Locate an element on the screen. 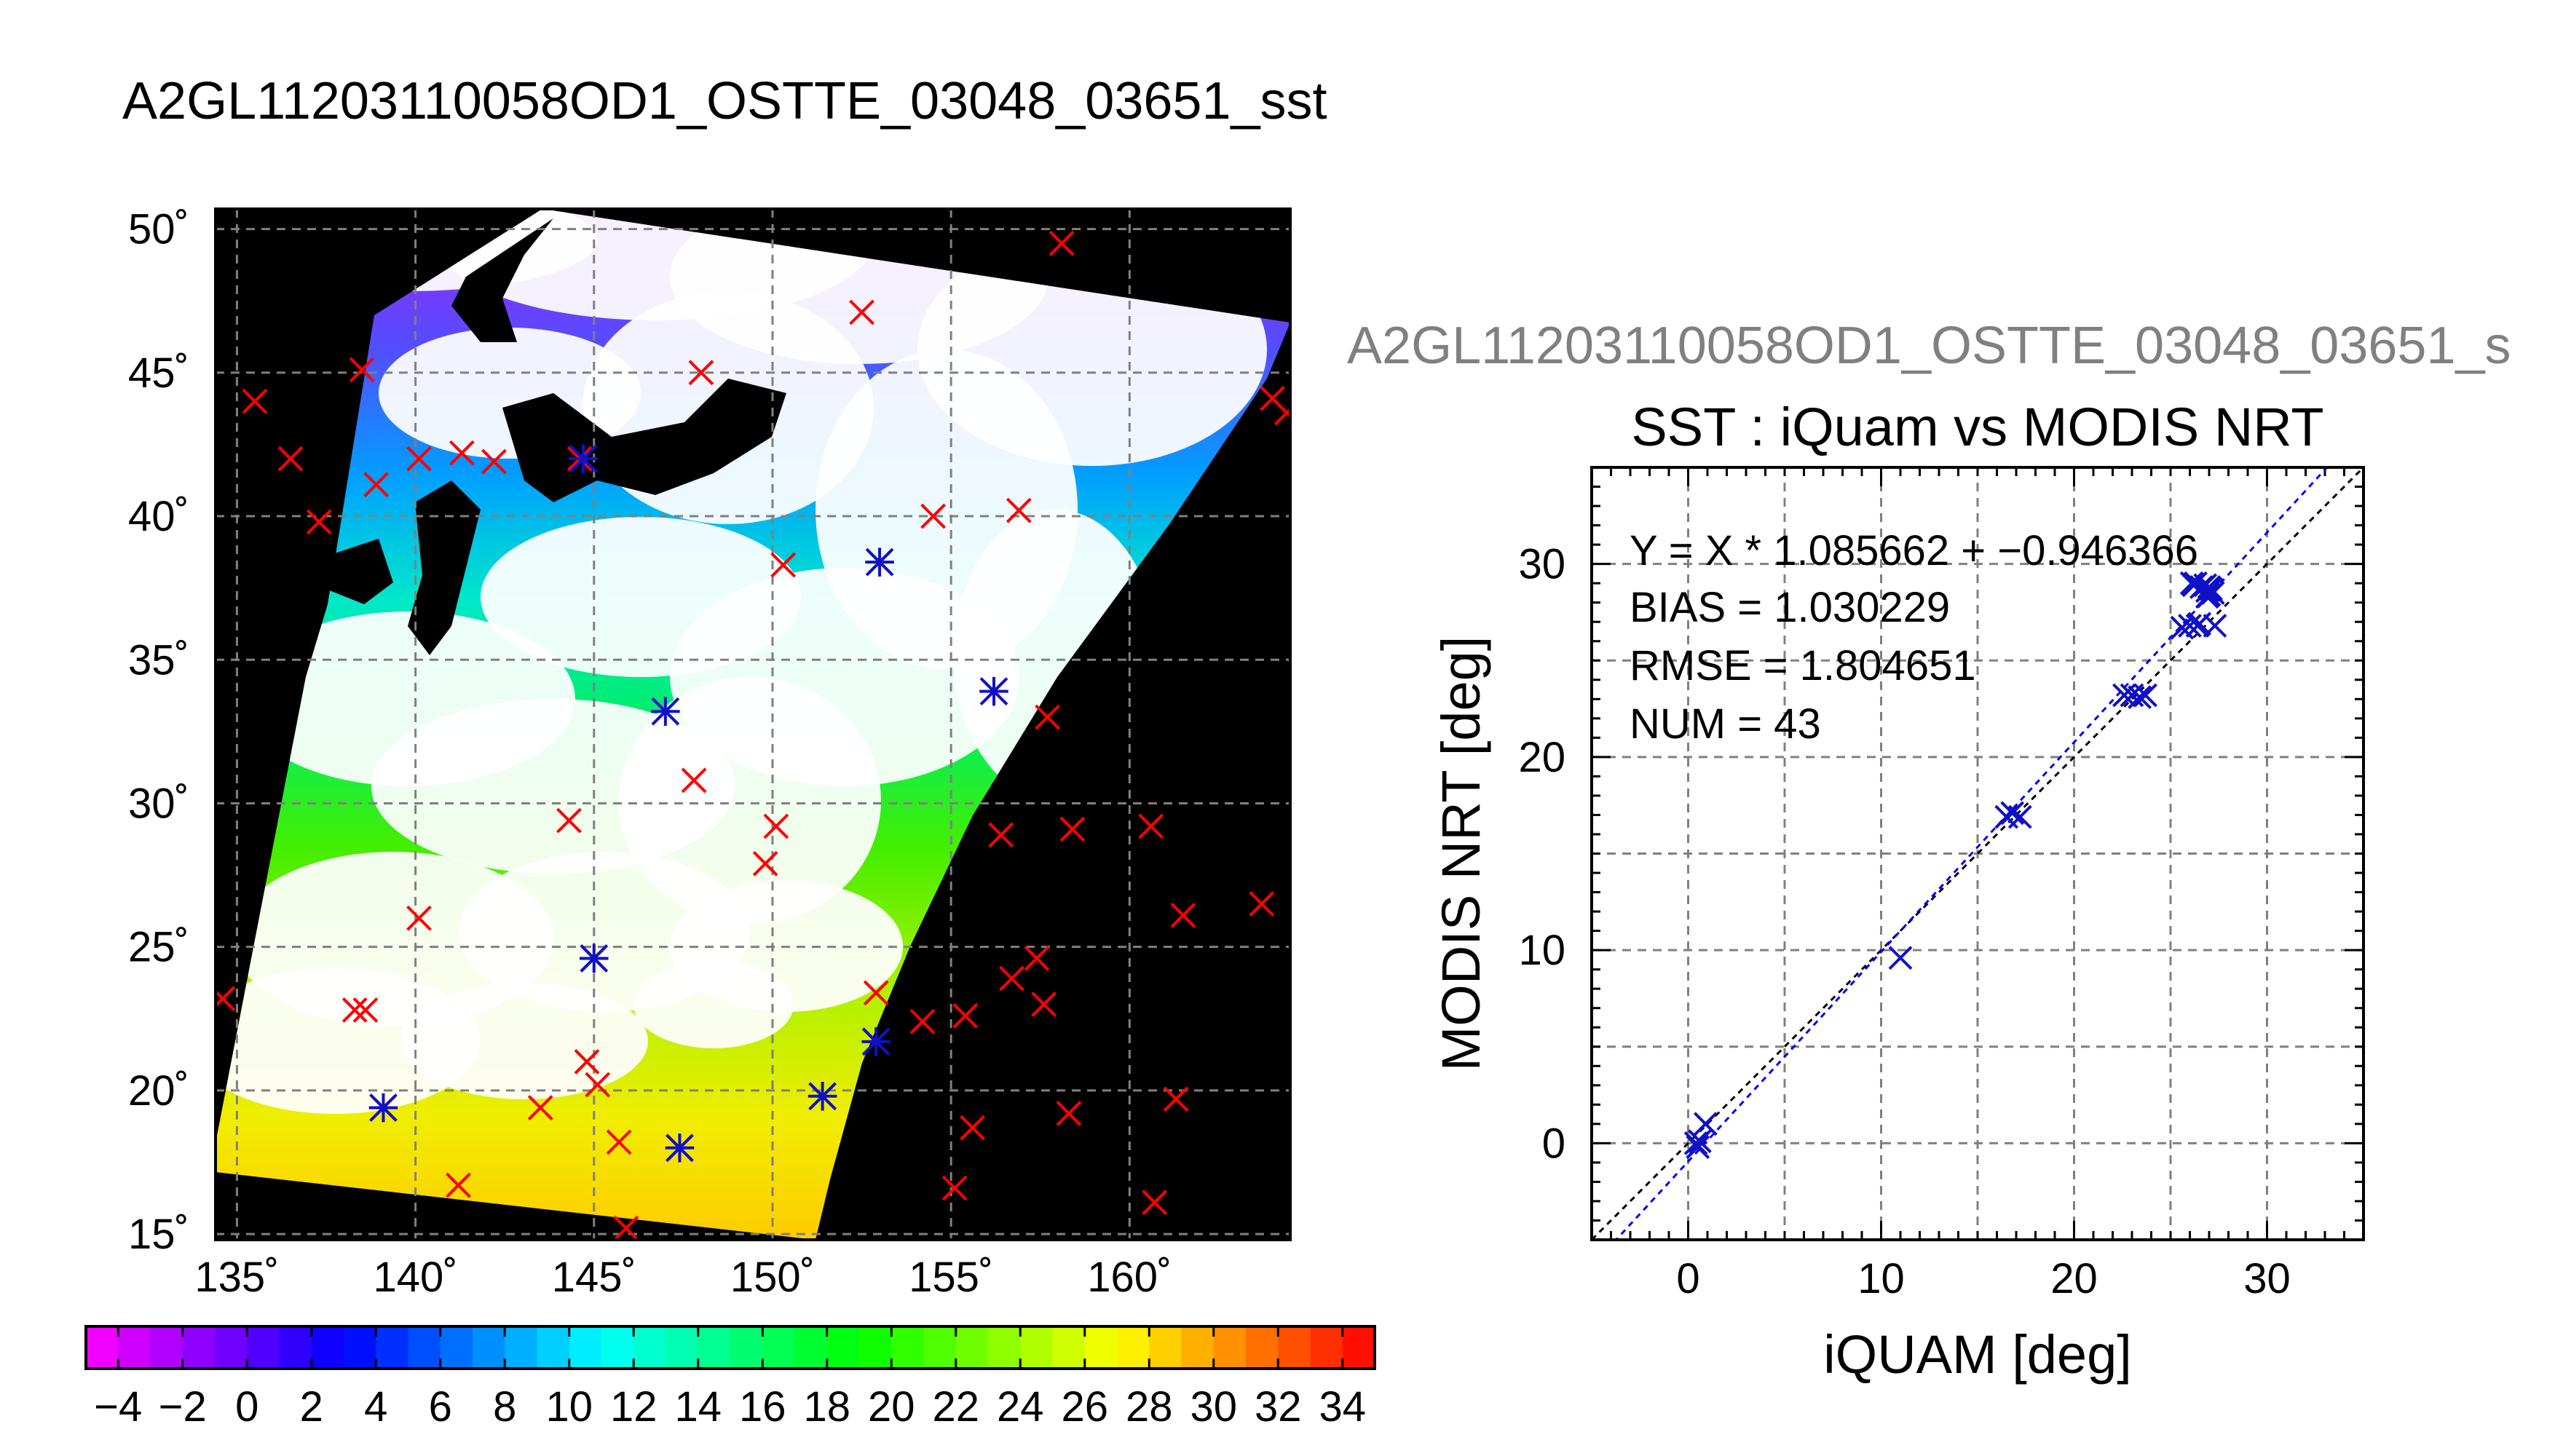 This screenshot has width=2555, height=1456. land-sakhalin is located at coordinates (502, 280).